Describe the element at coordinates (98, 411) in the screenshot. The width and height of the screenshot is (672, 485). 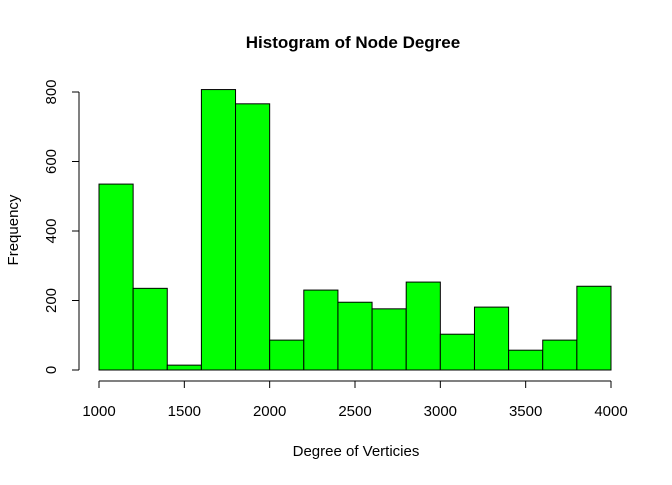
I see `x-tick-label: 1000` at that location.